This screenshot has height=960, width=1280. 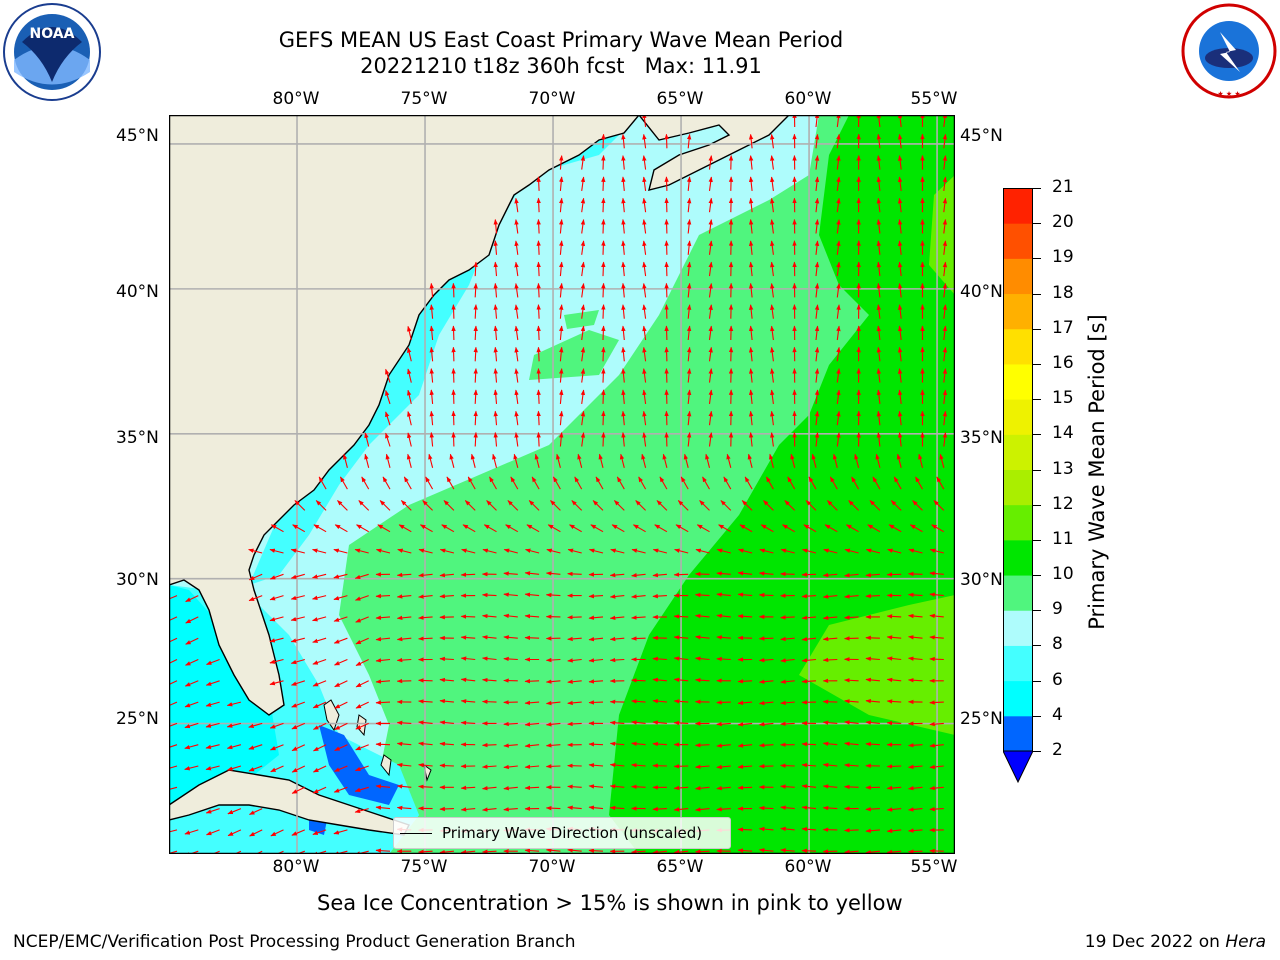 What do you see at coordinates (1063, 187) in the screenshot?
I see `colorbar-tick-label: 21` at bounding box center [1063, 187].